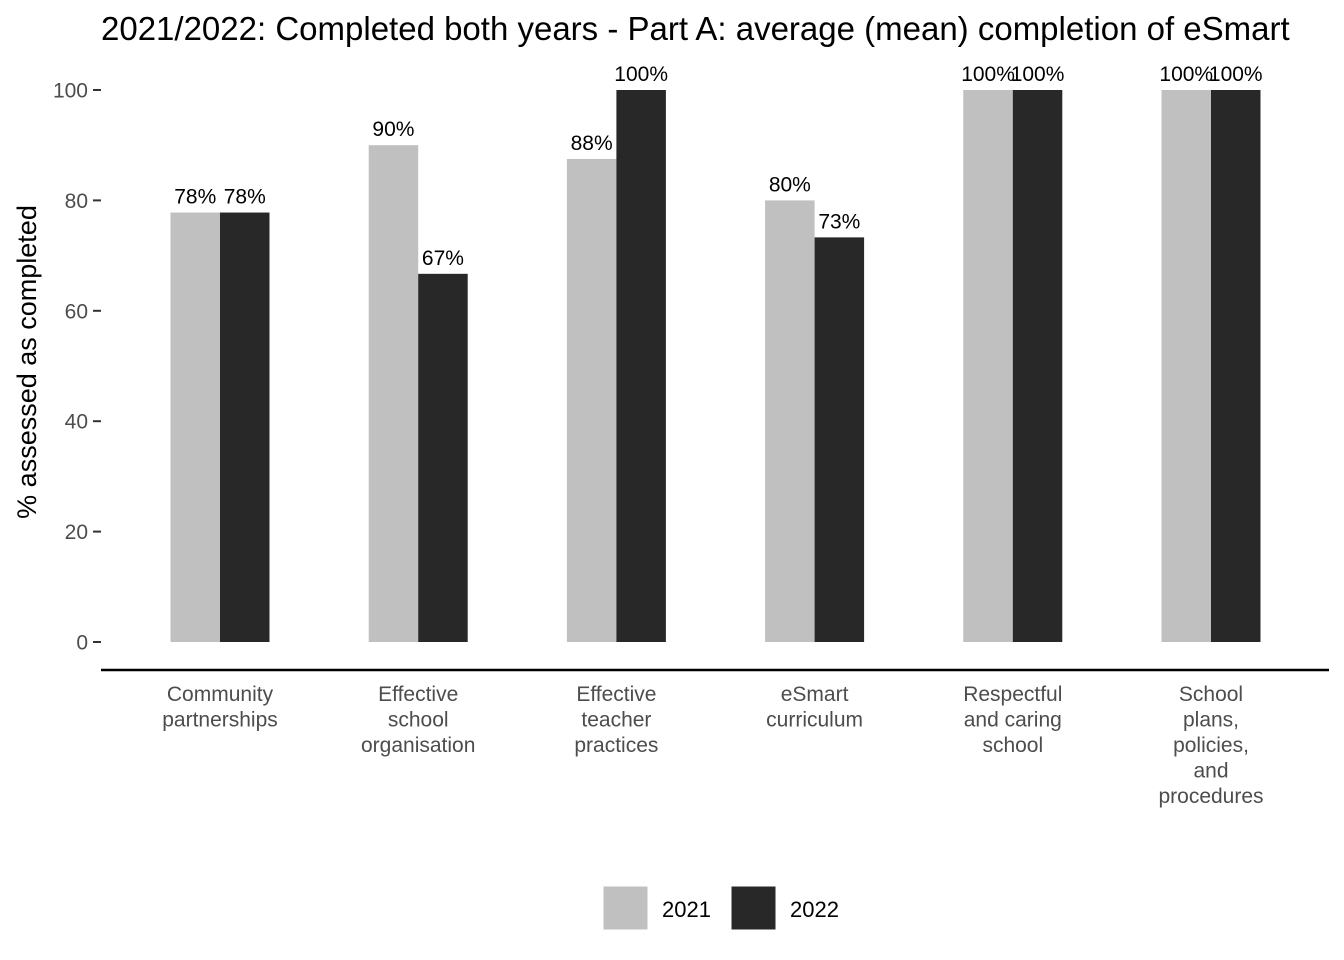 This screenshot has width=1344, height=960. Describe the element at coordinates (76, 201) in the screenshot. I see `y-tick-label: 80` at that location.